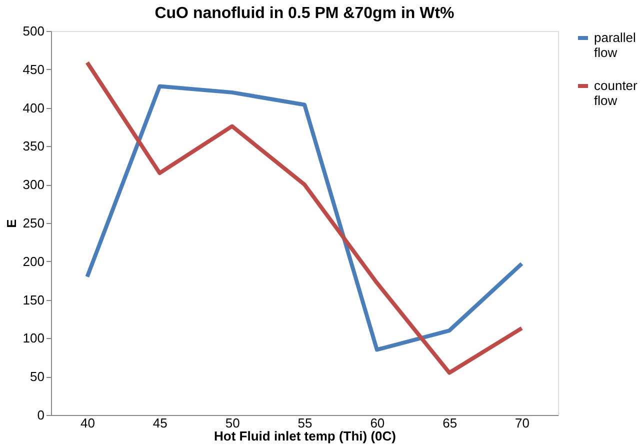 Image resolution: width=643 pixels, height=448 pixels. I want to click on y-tick-label: 250, so click(33, 223).